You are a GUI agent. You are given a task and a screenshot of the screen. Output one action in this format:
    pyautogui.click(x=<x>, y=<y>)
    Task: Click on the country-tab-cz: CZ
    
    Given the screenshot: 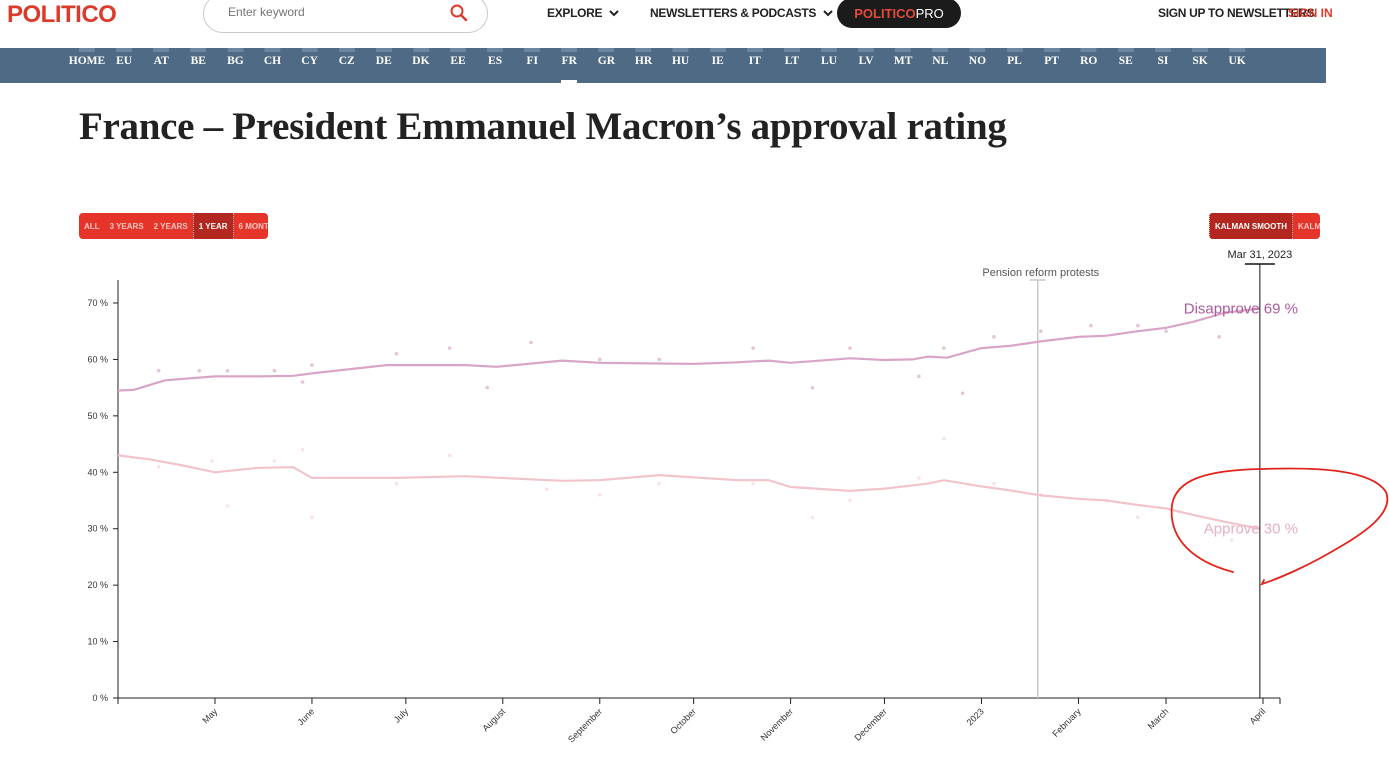 What is the action you would take?
    pyautogui.click(x=346, y=65)
    